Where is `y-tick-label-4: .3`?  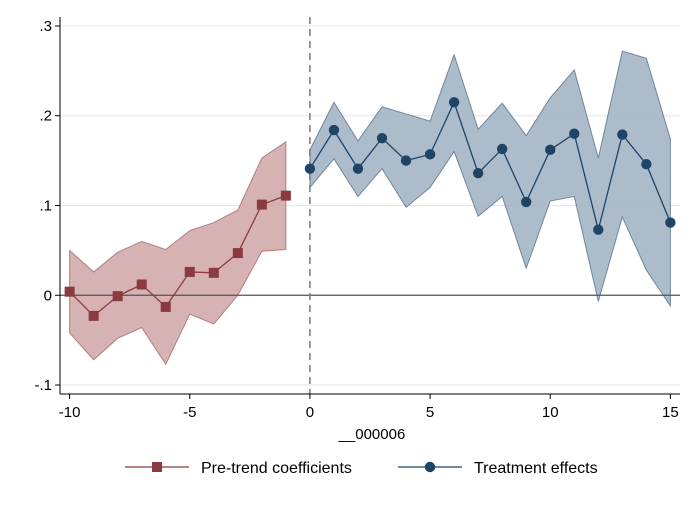
y-tick-label-4: .3 is located at coordinates (45, 26).